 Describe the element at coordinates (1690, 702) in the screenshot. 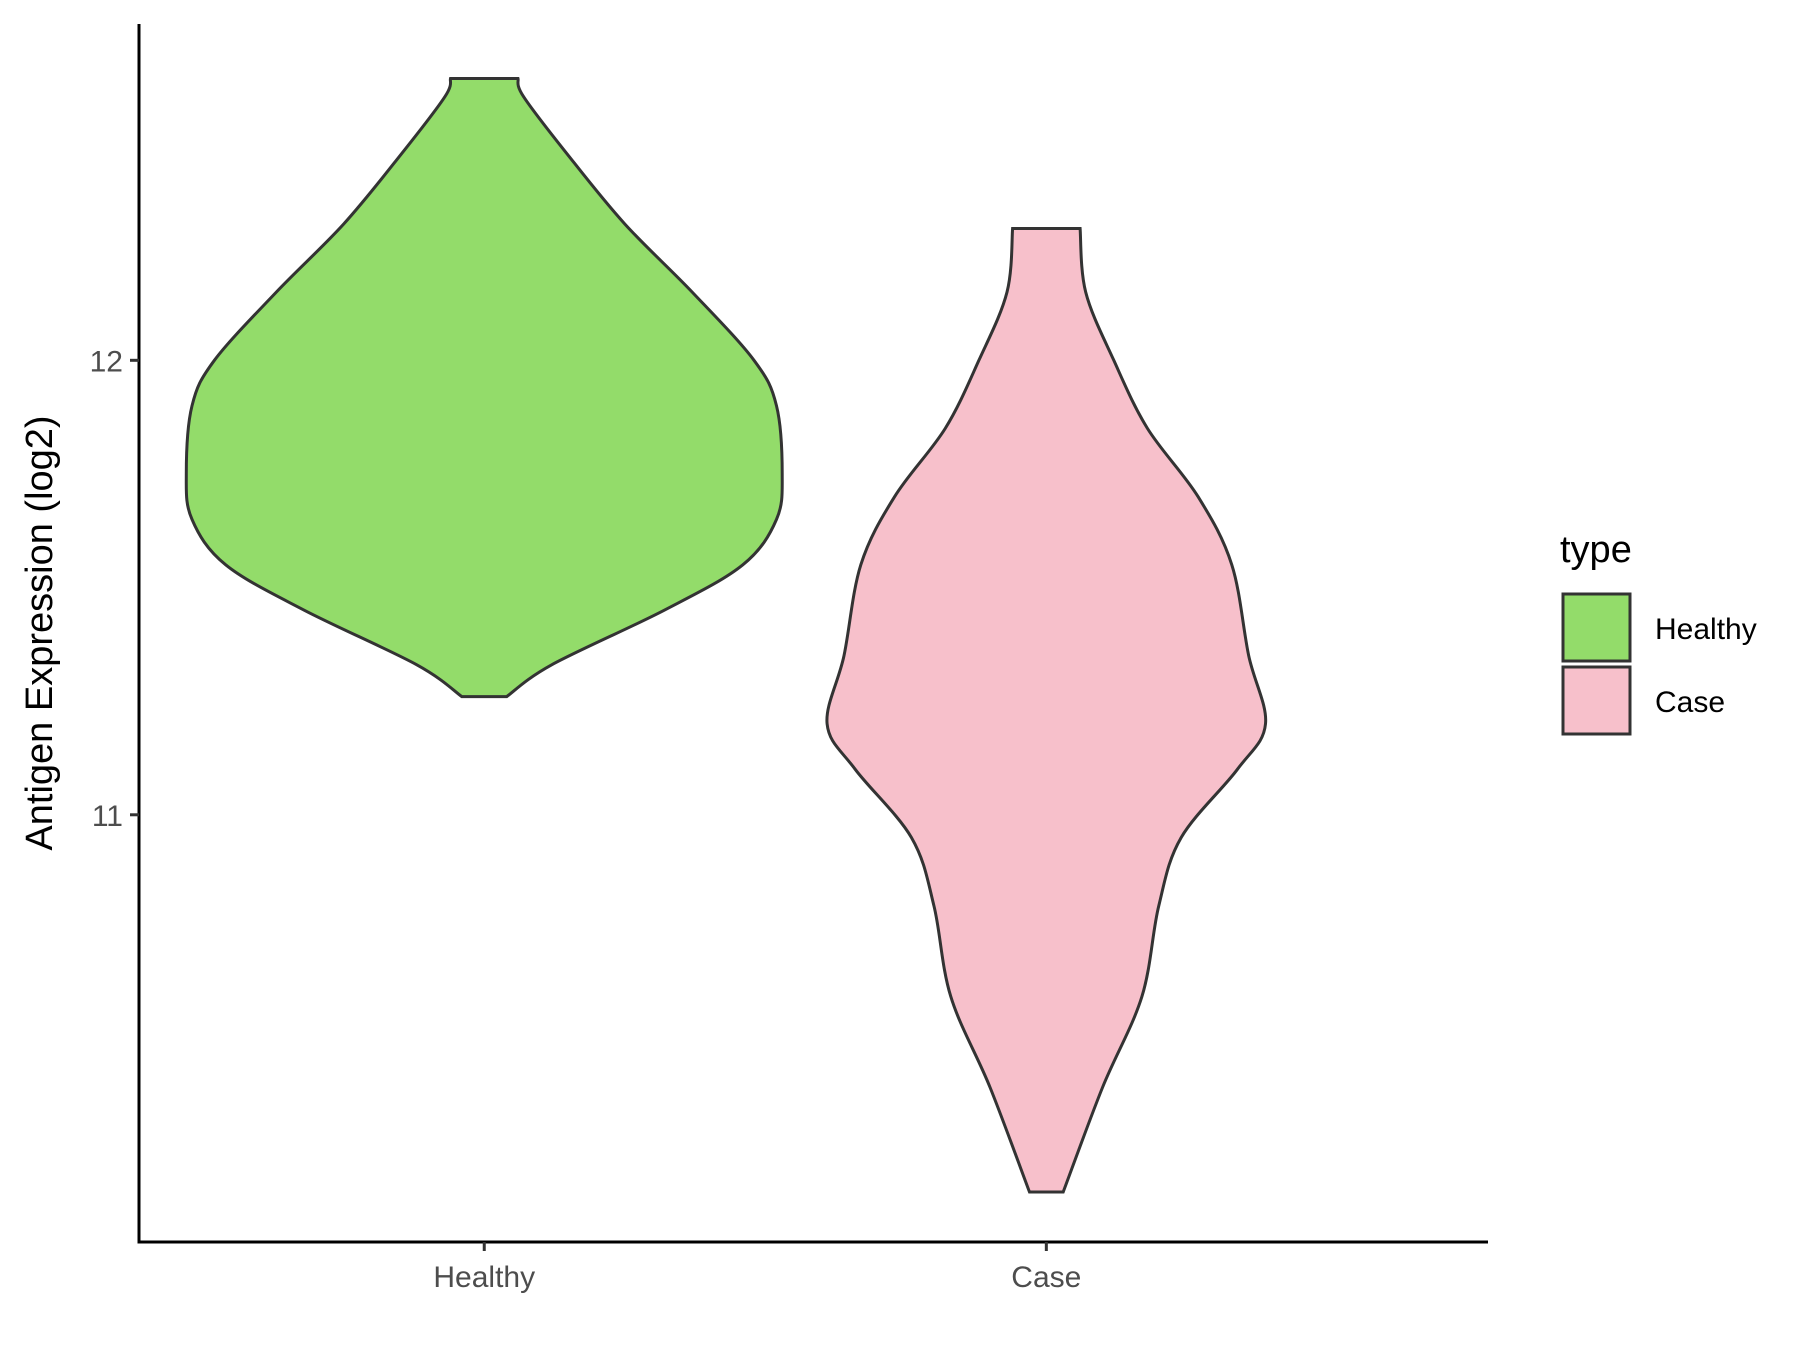

I see `legend-label-case: Case` at that location.